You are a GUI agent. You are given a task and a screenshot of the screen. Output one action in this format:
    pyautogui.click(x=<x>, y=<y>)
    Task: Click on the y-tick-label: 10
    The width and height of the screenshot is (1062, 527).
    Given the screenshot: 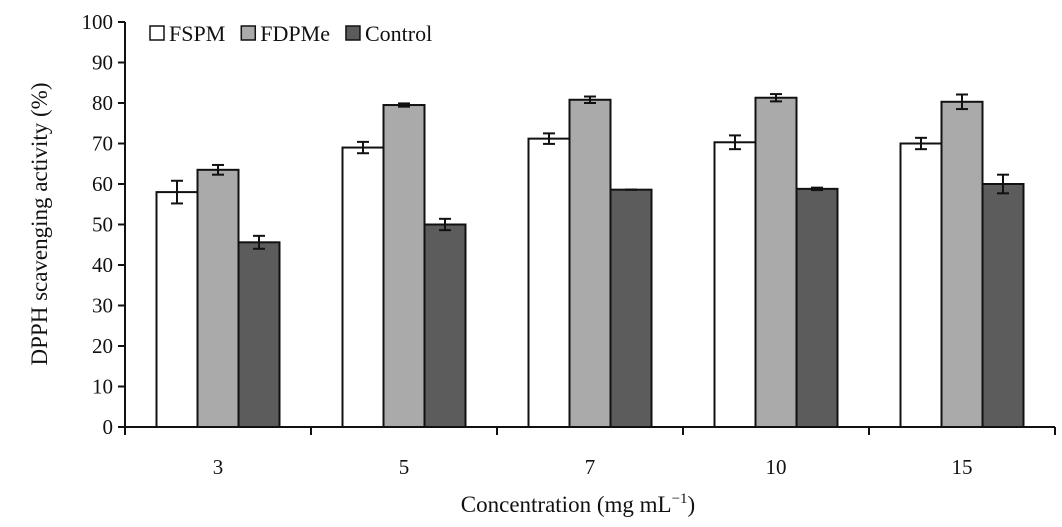 What is the action you would take?
    pyautogui.click(x=102, y=387)
    